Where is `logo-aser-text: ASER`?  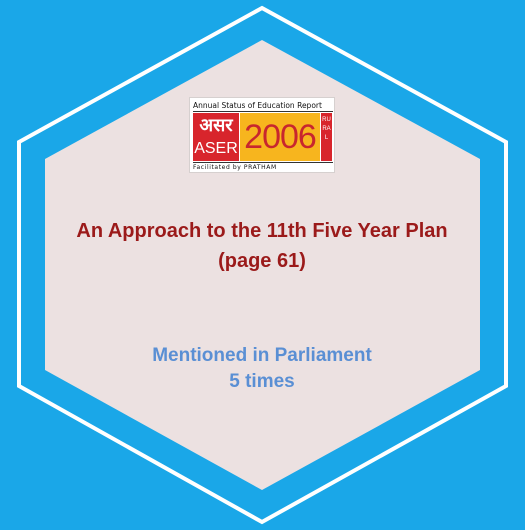 logo-aser-text: ASER is located at coordinates (216, 148).